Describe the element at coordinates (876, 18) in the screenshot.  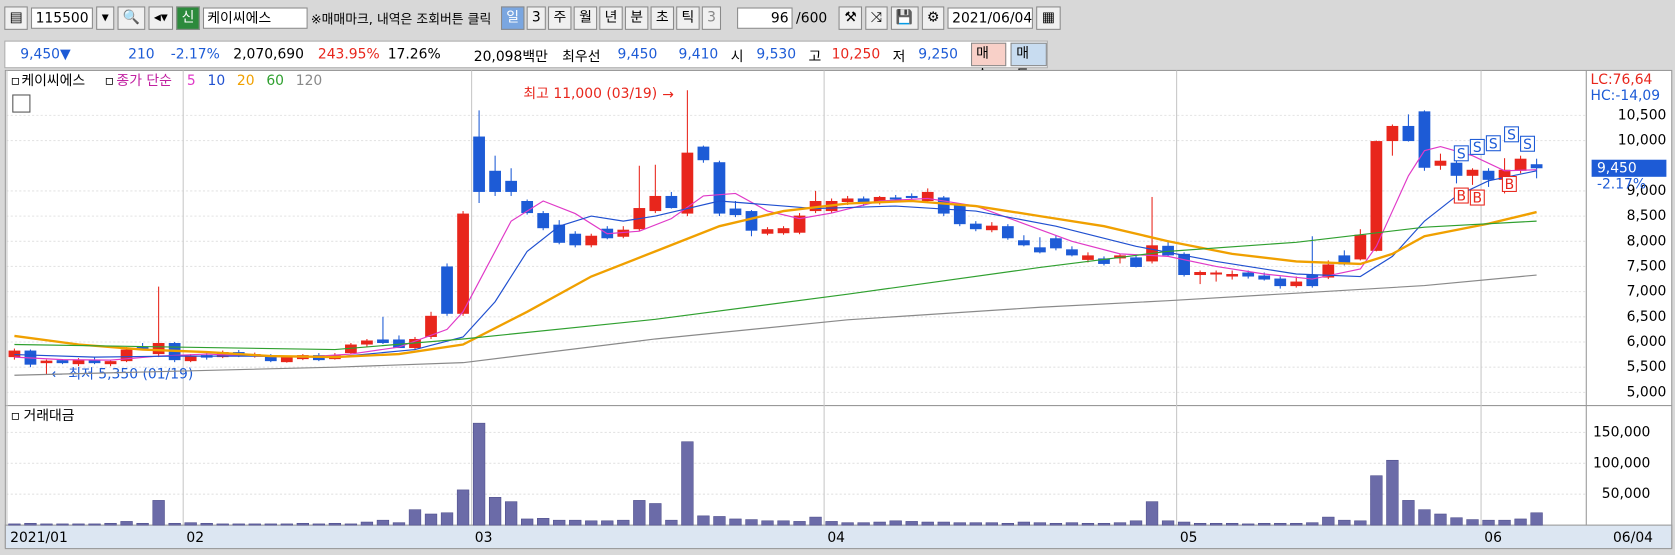
I see `tool-btn: ⤨` at that location.